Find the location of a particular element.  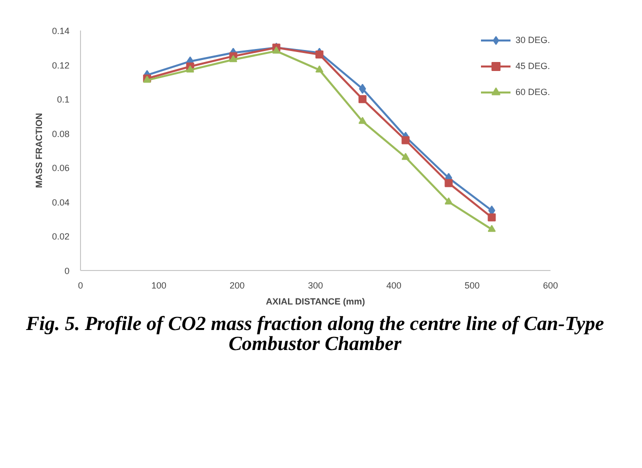

x-tick-label: 500 is located at coordinates (472, 285).